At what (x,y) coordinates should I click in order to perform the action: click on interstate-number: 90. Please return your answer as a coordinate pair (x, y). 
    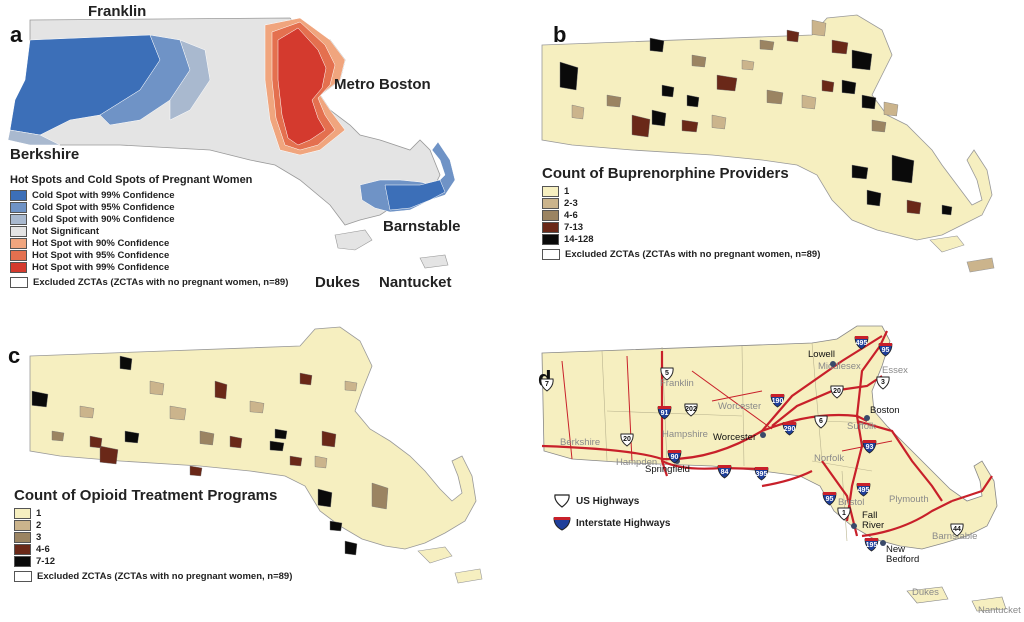
    Looking at the image, I should click on (674, 457).